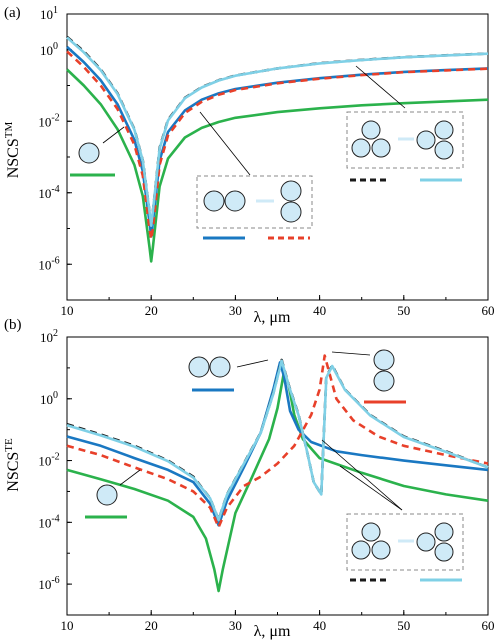 This screenshot has width=498, height=641. I want to click on panel-b-xlabel: λ, μm, so click(272, 631).